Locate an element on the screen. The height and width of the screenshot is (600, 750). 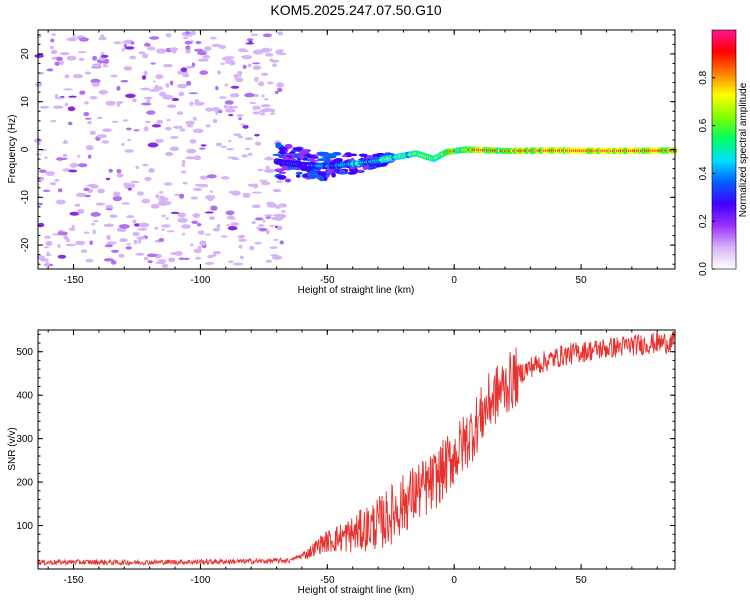
x-tick-label: -100 is located at coordinates (200, 580).